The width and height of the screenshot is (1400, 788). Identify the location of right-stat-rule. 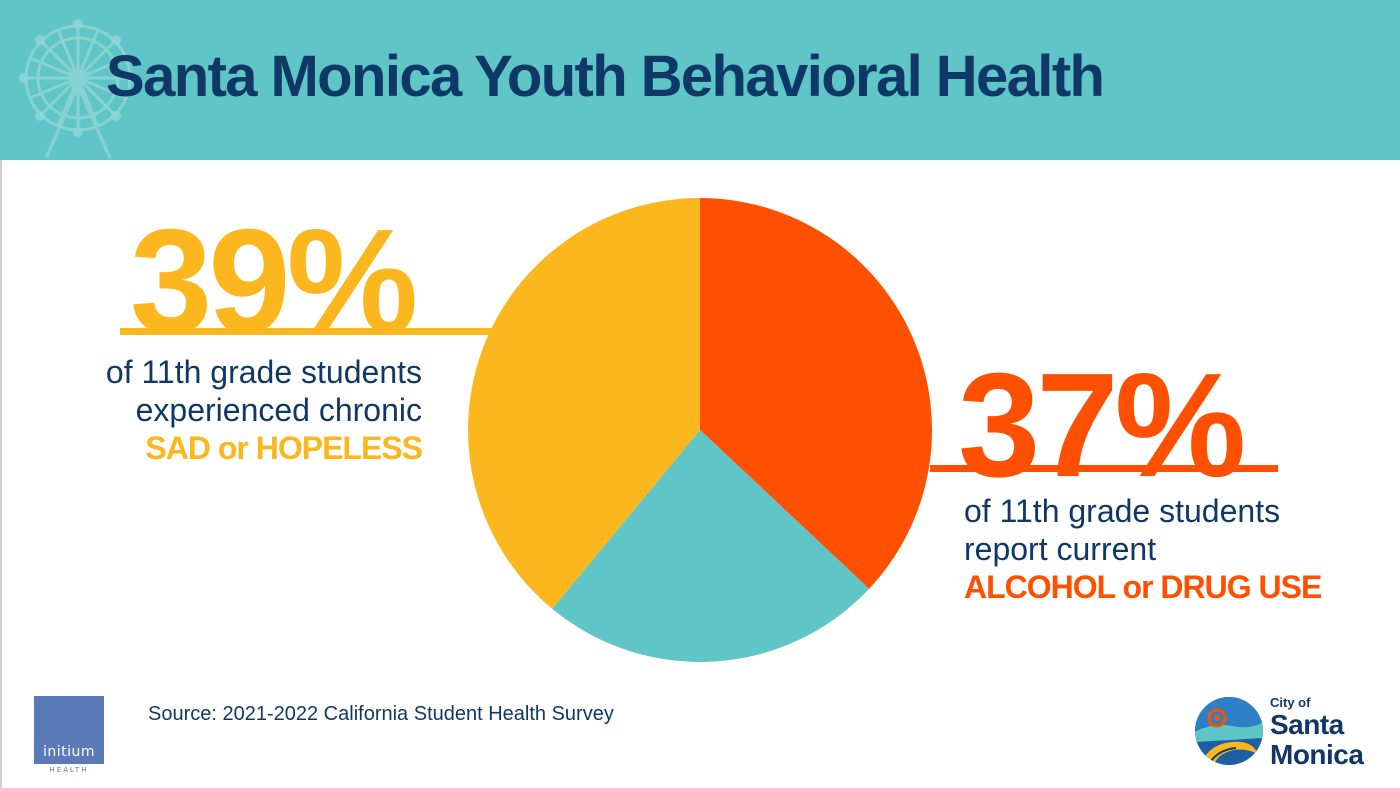
(1104, 468).